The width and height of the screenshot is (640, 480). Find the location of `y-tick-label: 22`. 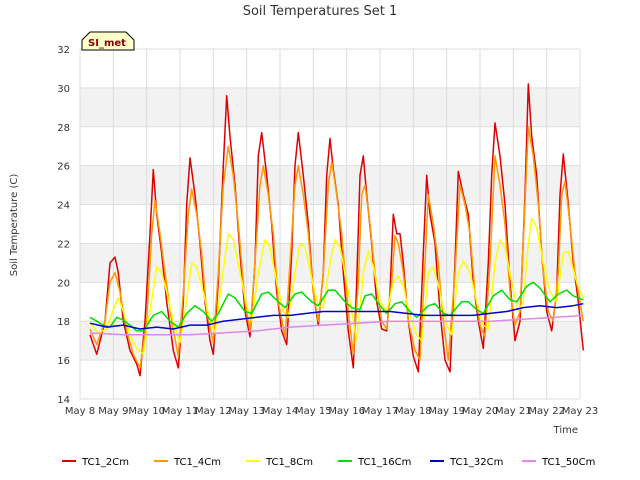

y-tick-label: 22 is located at coordinates (63, 244).